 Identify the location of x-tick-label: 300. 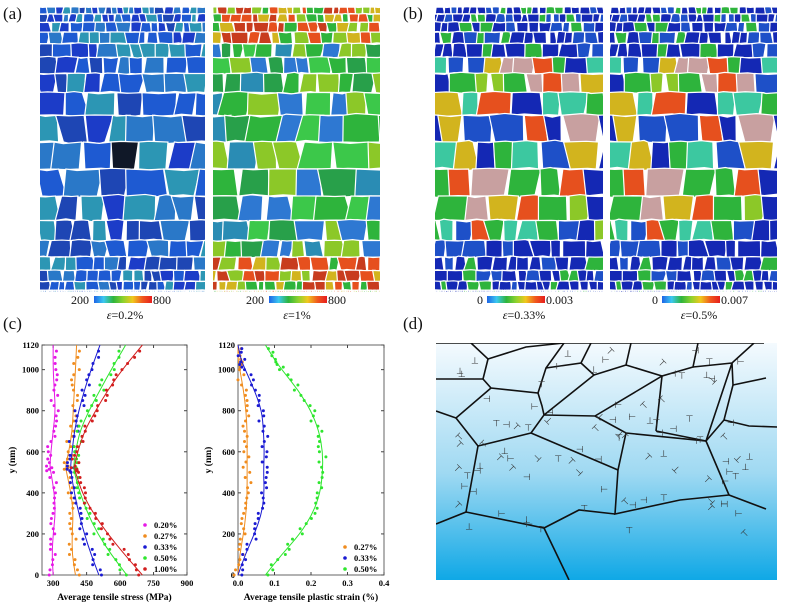
(53, 583).